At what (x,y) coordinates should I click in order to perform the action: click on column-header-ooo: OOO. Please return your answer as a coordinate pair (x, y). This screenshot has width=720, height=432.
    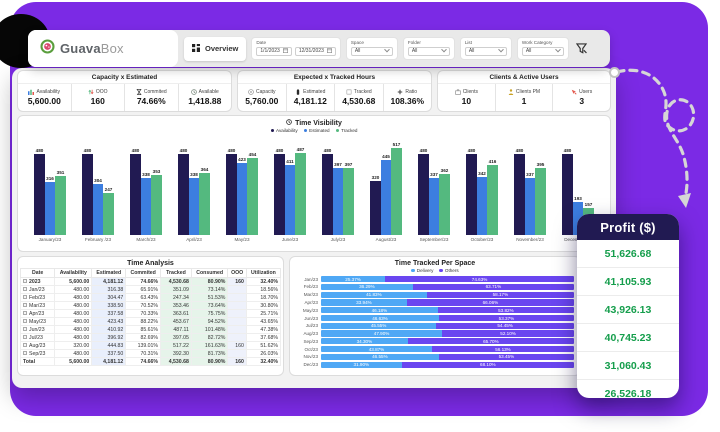
    Looking at the image, I should click on (237, 273).